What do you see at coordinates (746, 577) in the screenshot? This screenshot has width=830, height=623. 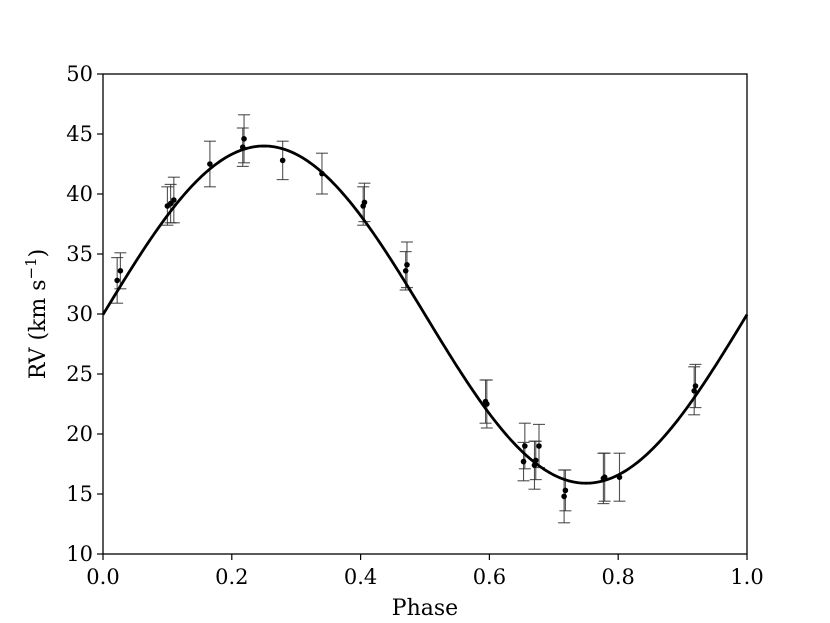 I see `x-tick-label: 1.0` at bounding box center [746, 577].